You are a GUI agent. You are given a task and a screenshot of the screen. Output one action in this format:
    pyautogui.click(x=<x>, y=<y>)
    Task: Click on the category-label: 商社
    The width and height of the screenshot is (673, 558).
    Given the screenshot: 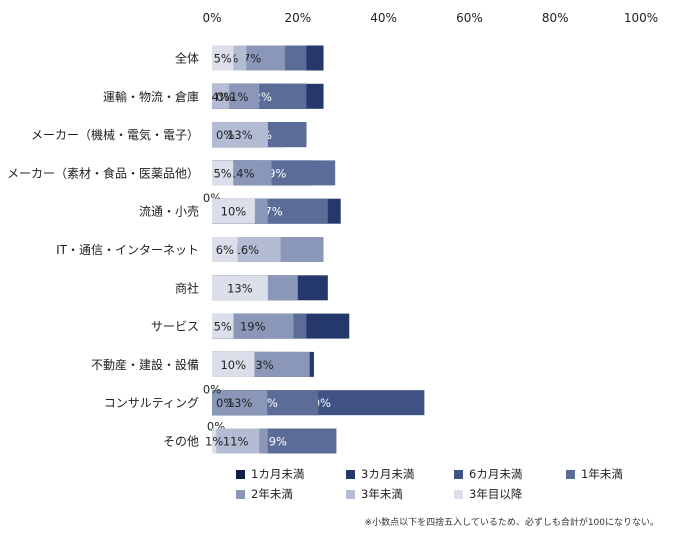 What is the action you would take?
    pyautogui.click(x=187, y=287)
    